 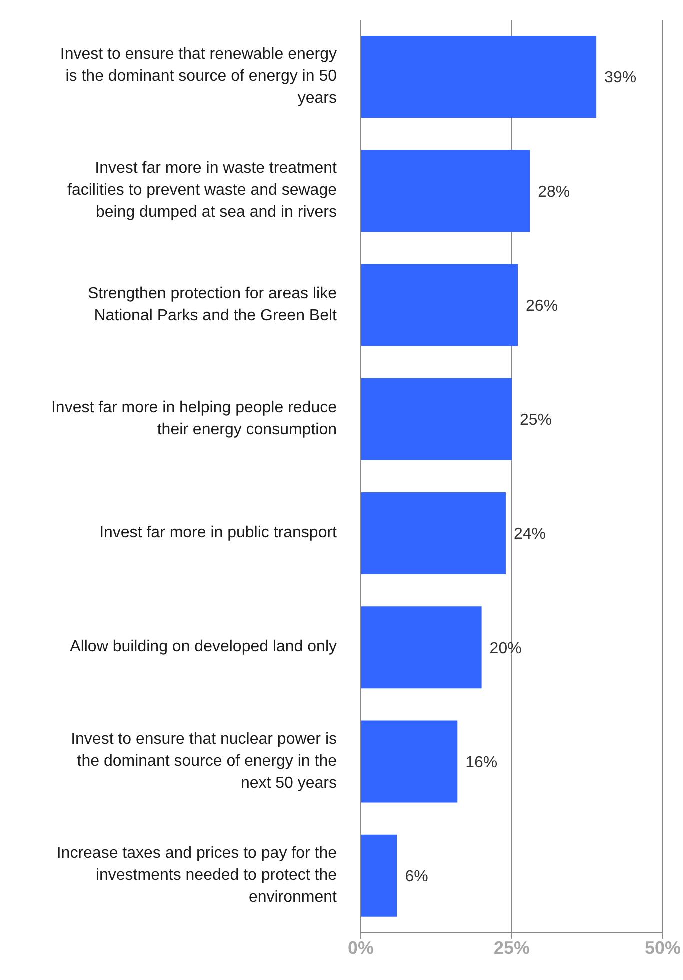 I want to click on x-tick-label: 0%, so click(x=361, y=948).